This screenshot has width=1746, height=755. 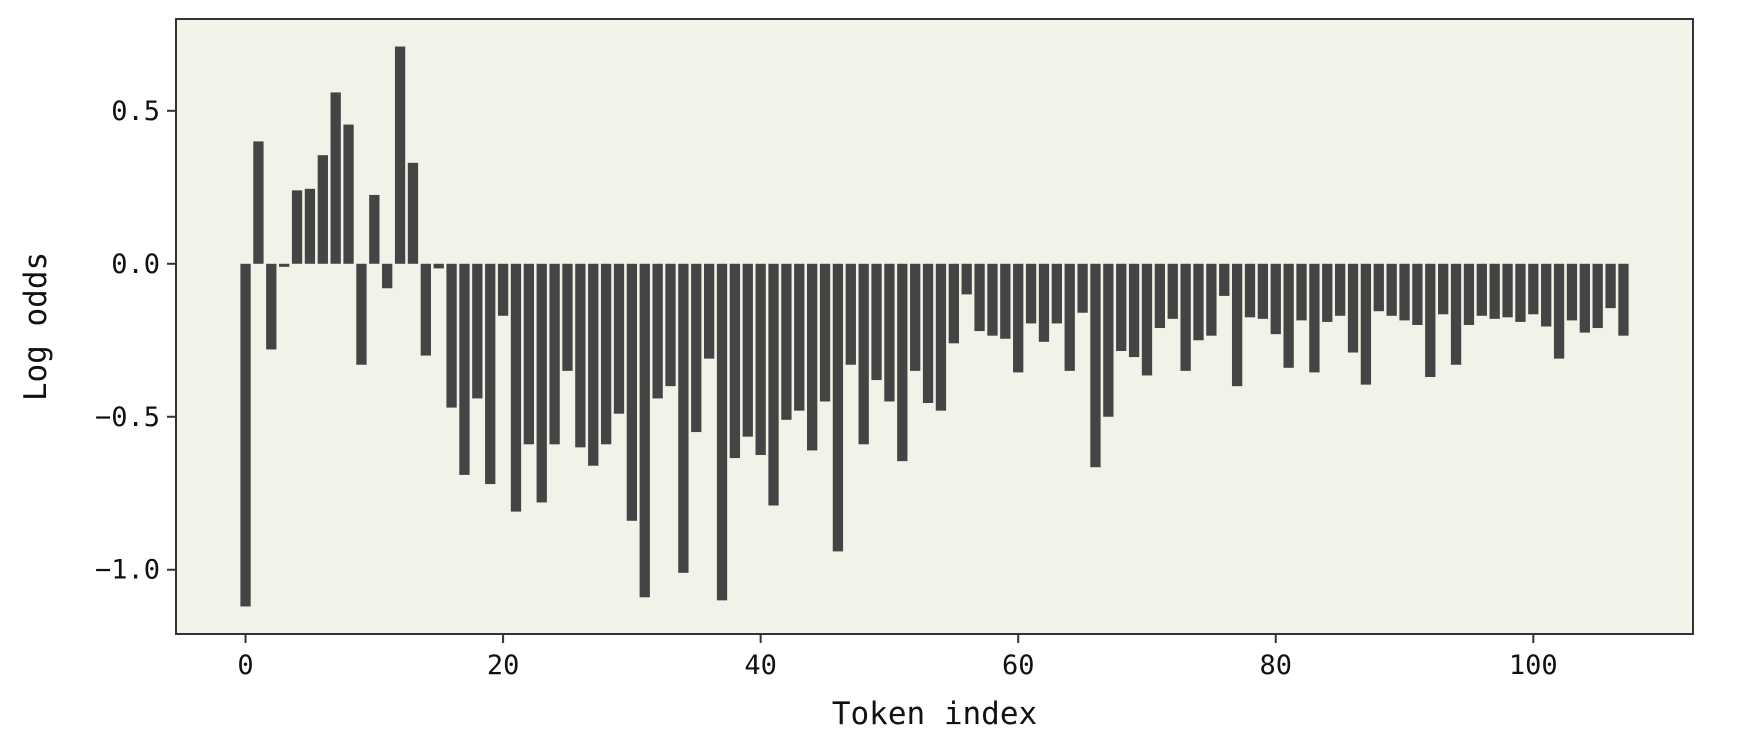 I want to click on x-tick-label: 20, so click(x=503, y=665).